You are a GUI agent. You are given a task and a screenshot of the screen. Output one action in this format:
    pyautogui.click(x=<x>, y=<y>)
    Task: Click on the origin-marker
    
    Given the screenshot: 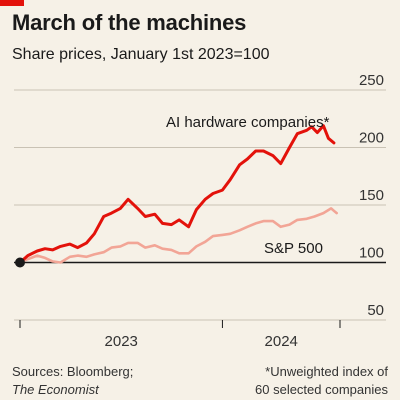 What is the action you would take?
    pyautogui.click(x=20, y=262)
    